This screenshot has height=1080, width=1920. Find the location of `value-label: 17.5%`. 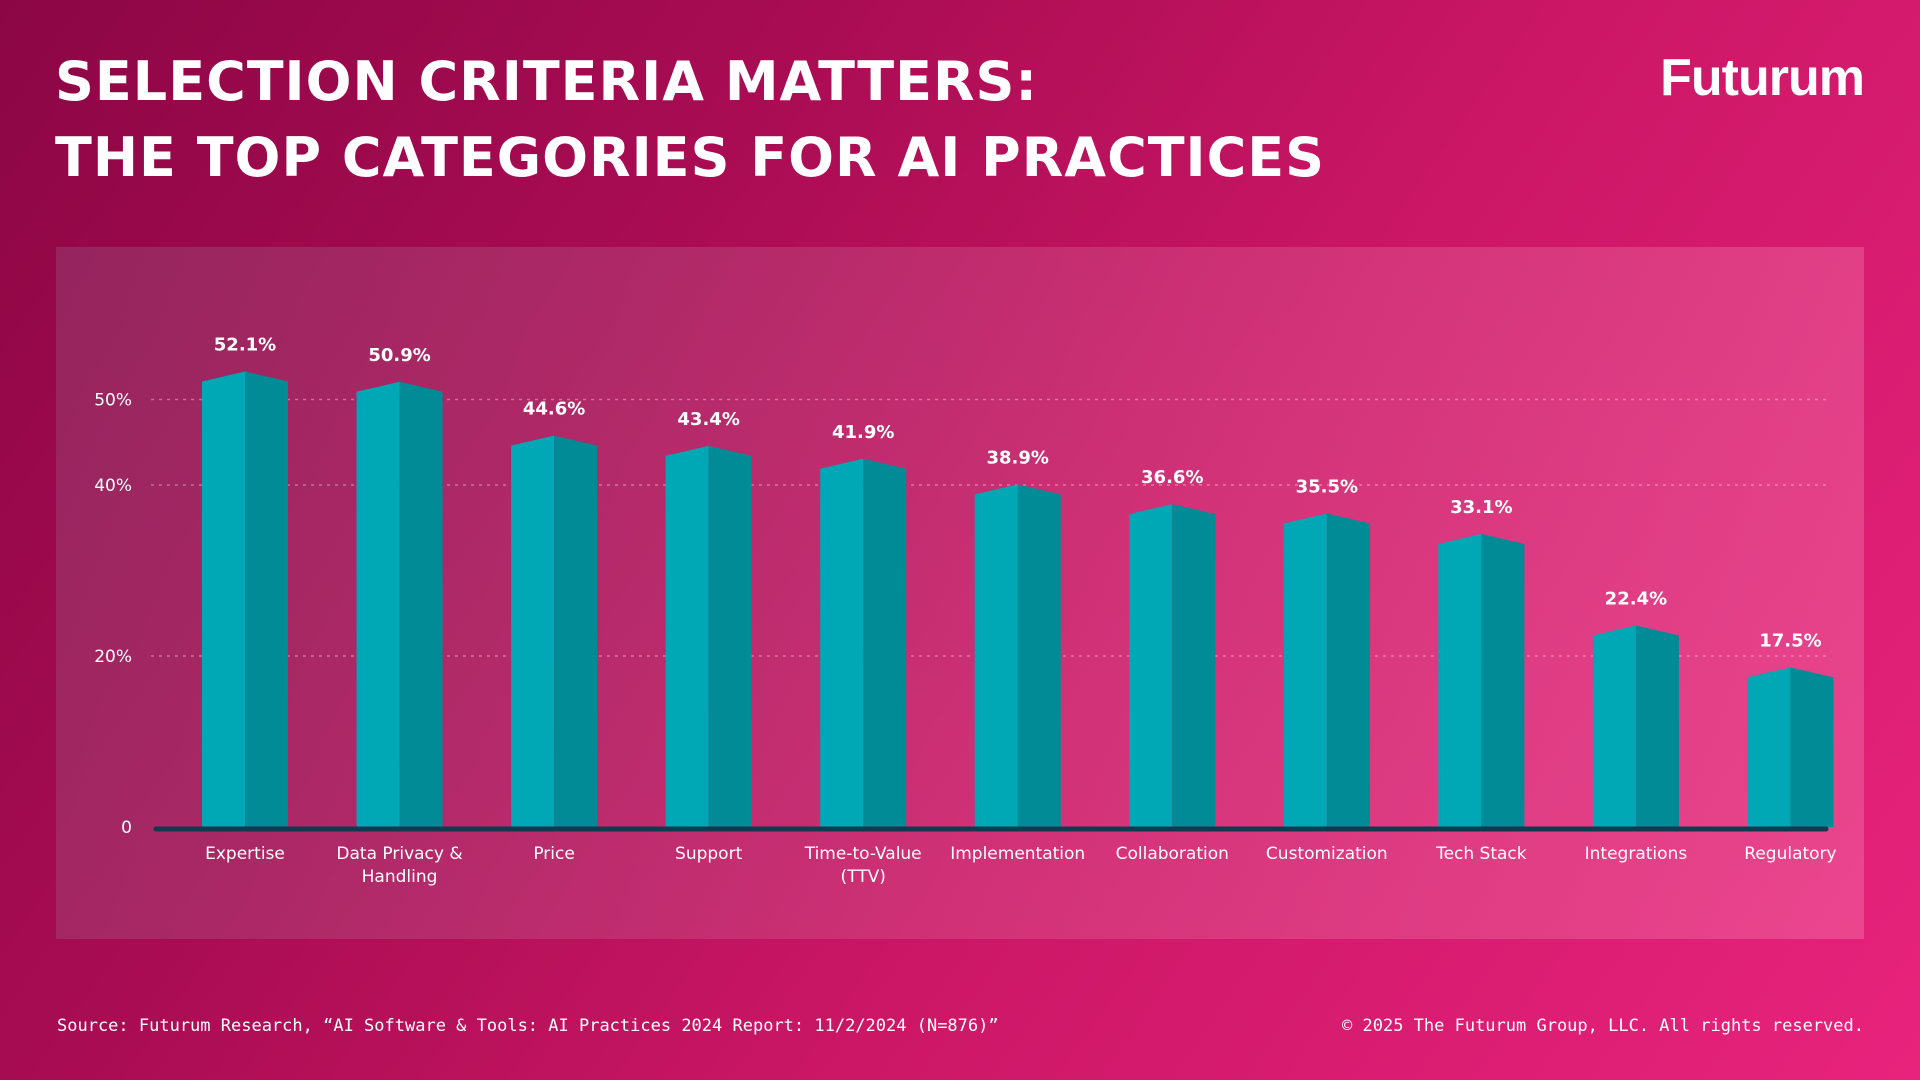

value-label: 17.5% is located at coordinates (1790, 640).